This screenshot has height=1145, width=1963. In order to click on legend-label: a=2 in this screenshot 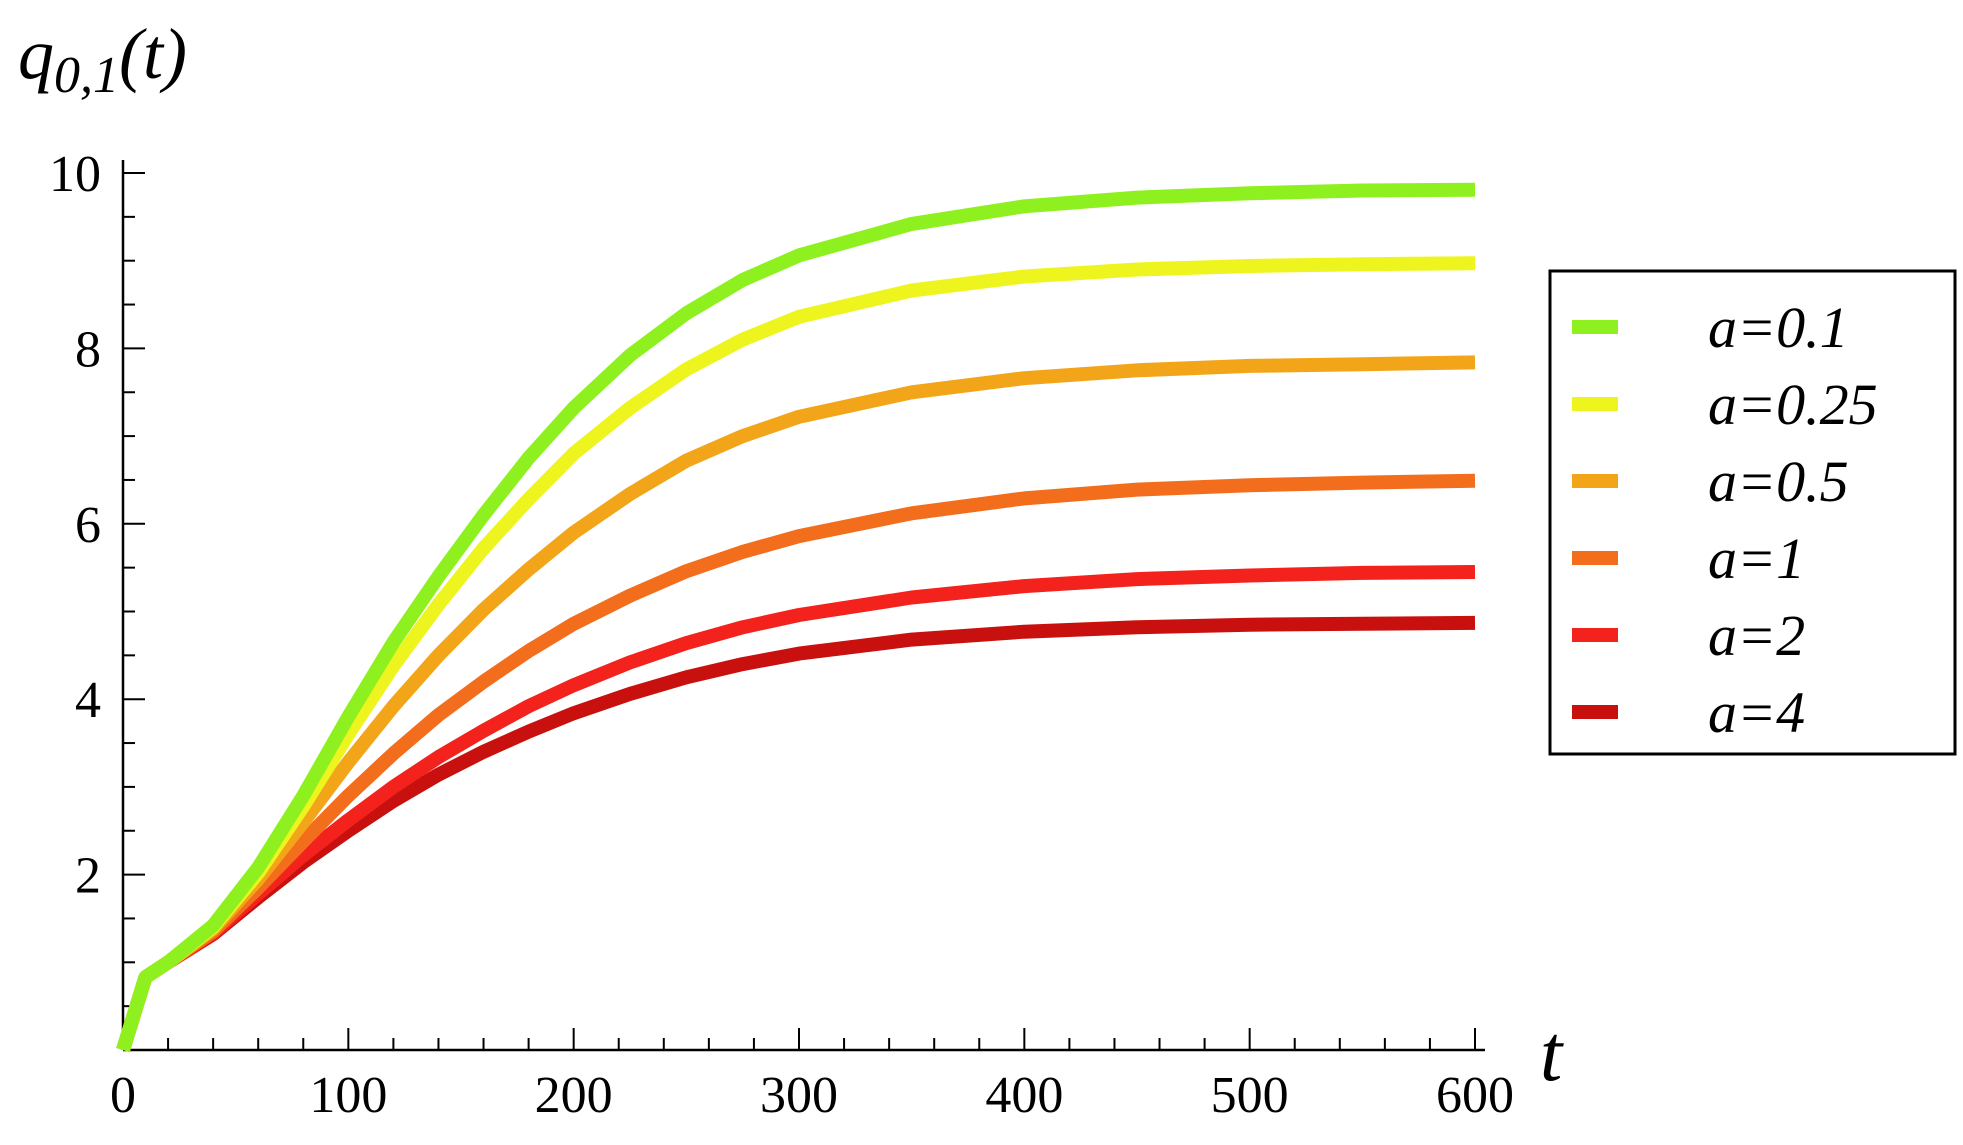, I will do `click(1756, 635)`.